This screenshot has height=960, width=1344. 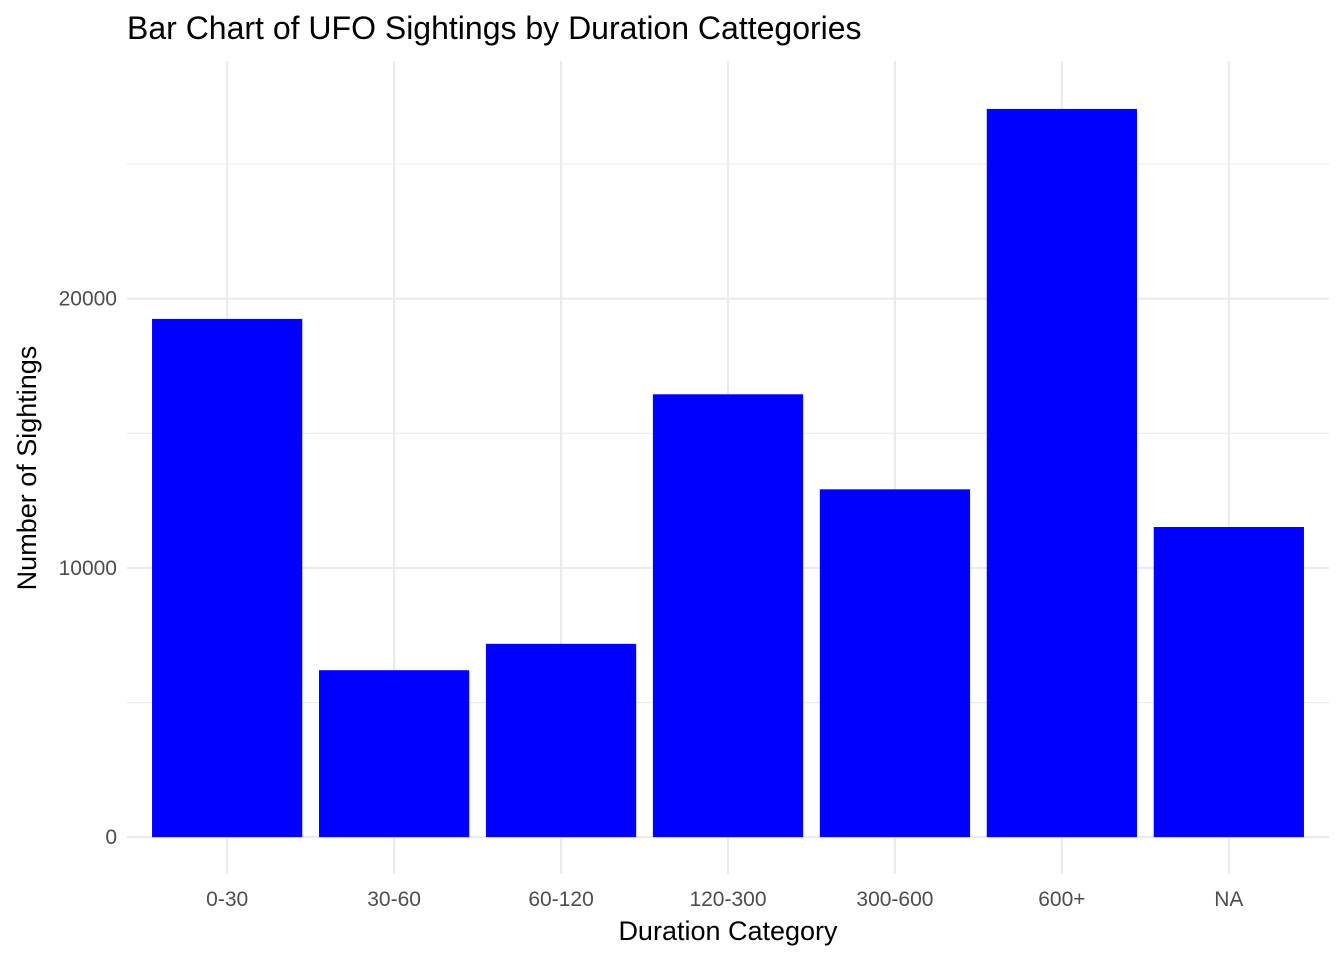 What do you see at coordinates (1062, 473) in the screenshot?
I see `bar-600-` at bounding box center [1062, 473].